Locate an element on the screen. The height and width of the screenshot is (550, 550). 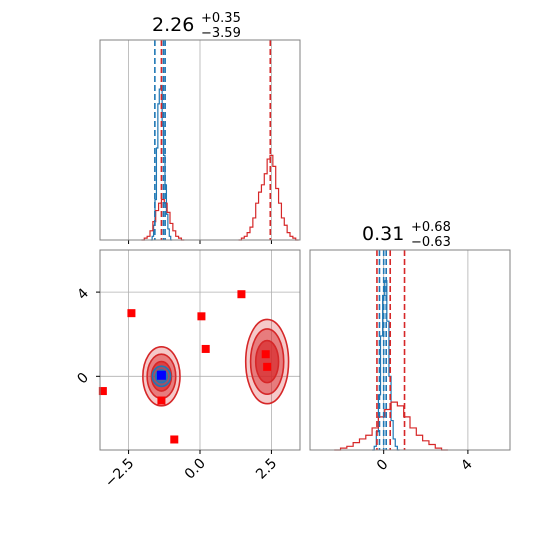
panel-title-y-minus: −0.63 is located at coordinates (431, 242).